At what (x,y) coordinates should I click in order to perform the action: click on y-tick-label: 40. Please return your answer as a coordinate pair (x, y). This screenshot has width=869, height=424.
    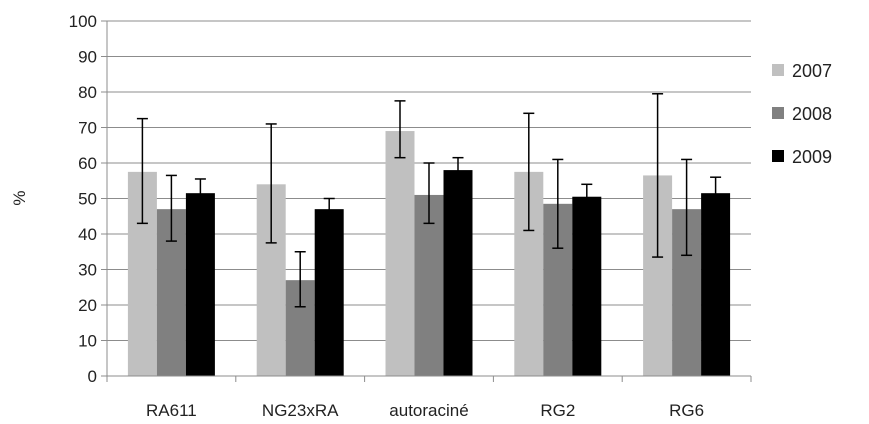
    Looking at the image, I should click on (87, 234).